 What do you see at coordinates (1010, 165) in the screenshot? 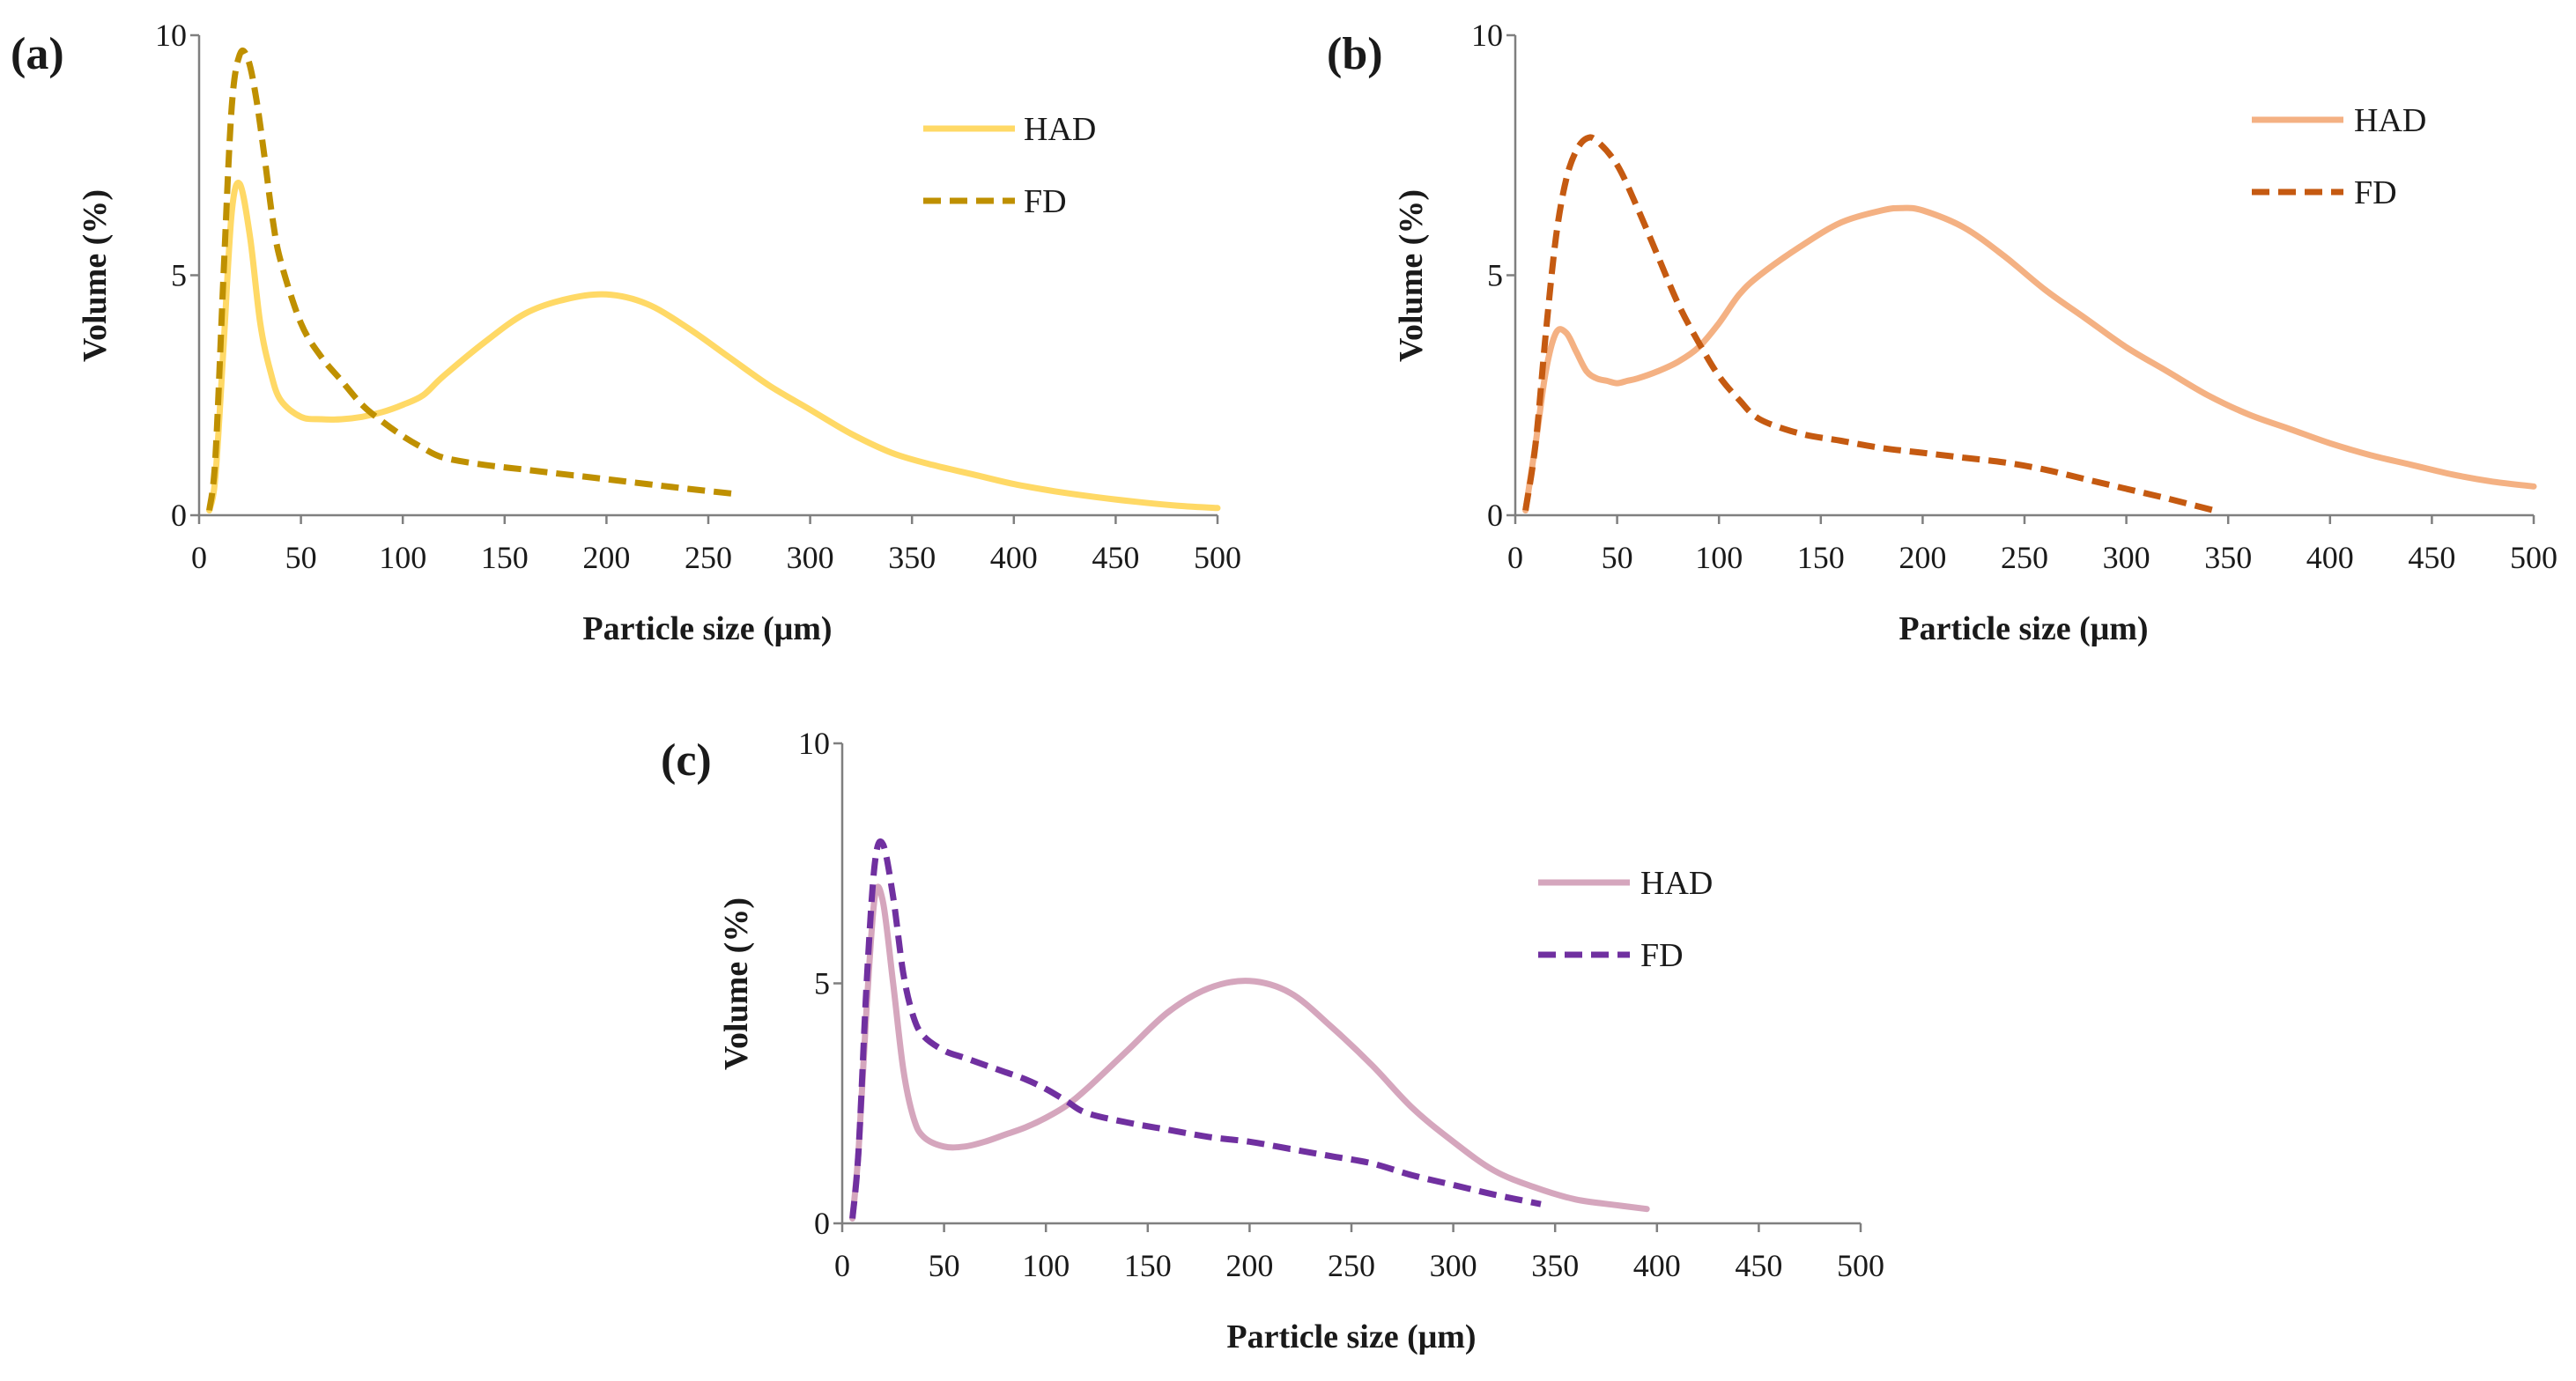
I see `panel-a-legend: HAD FD` at bounding box center [1010, 165].